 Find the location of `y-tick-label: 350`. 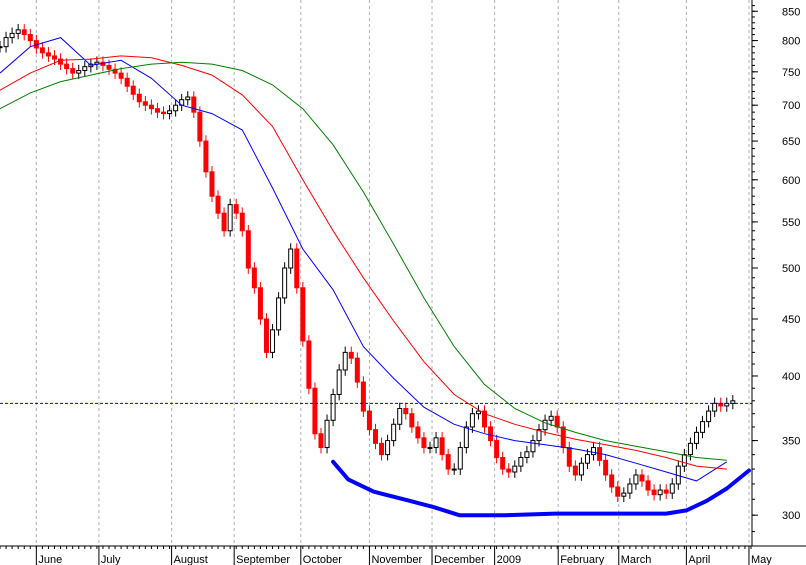

y-tick-label: 350 is located at coordinates (791, 442).